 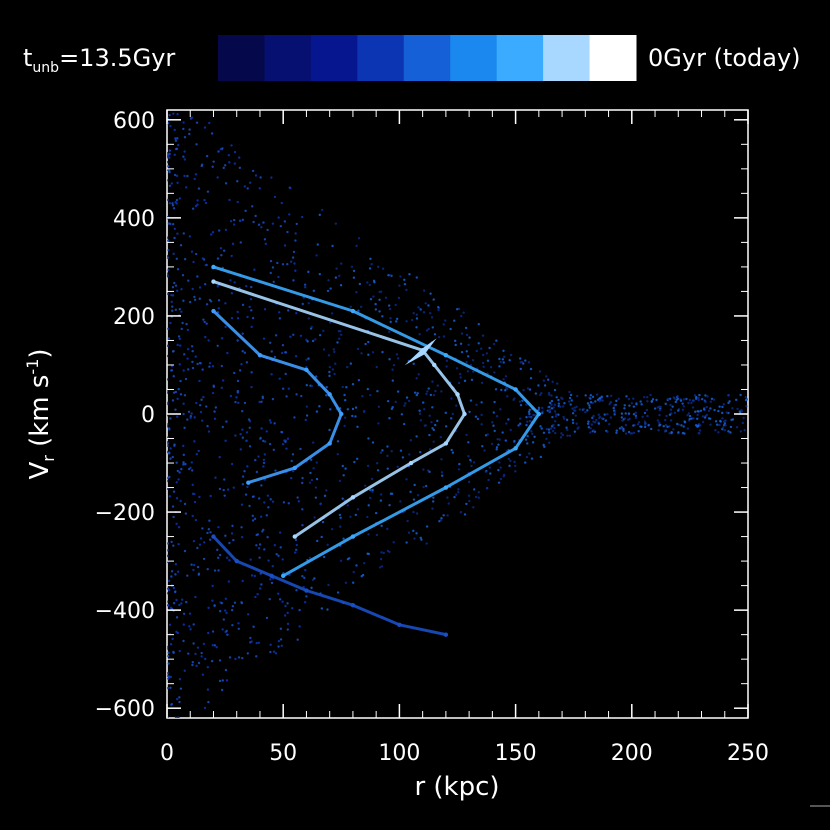 What do you see at coordinates (412, 58) in the screenshot?
I see `colorbar: tunb=13.5Gyr 0Gyr (today)` at bounding box center [412, 58].